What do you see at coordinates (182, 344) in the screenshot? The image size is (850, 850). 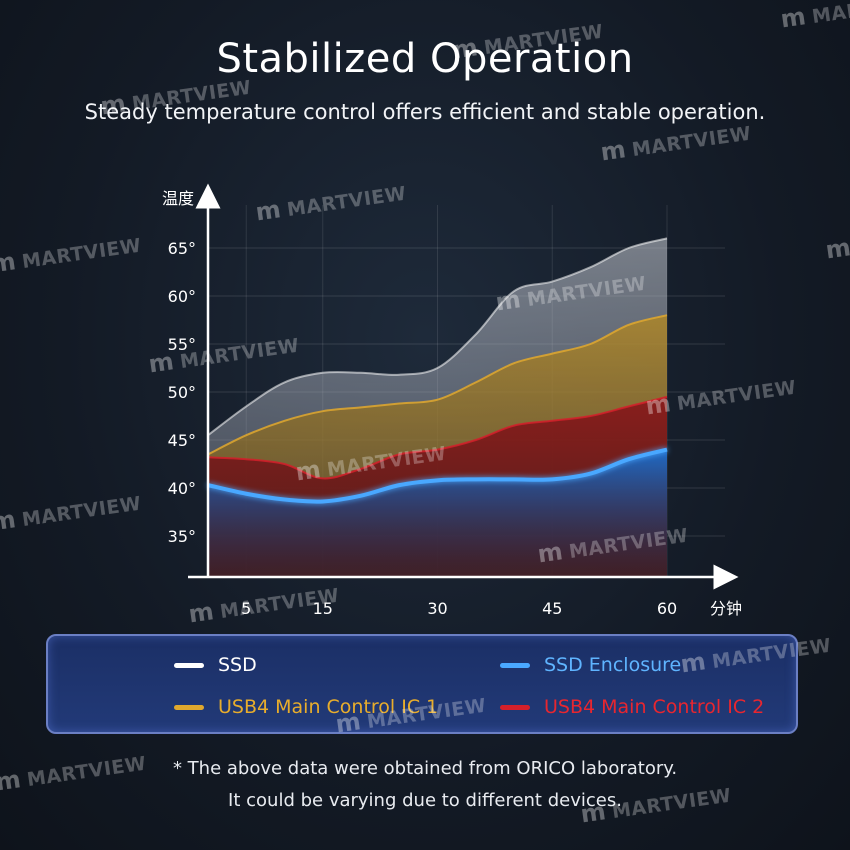 I see `y-tick-label: 55°` at bounding box center [182, 344].